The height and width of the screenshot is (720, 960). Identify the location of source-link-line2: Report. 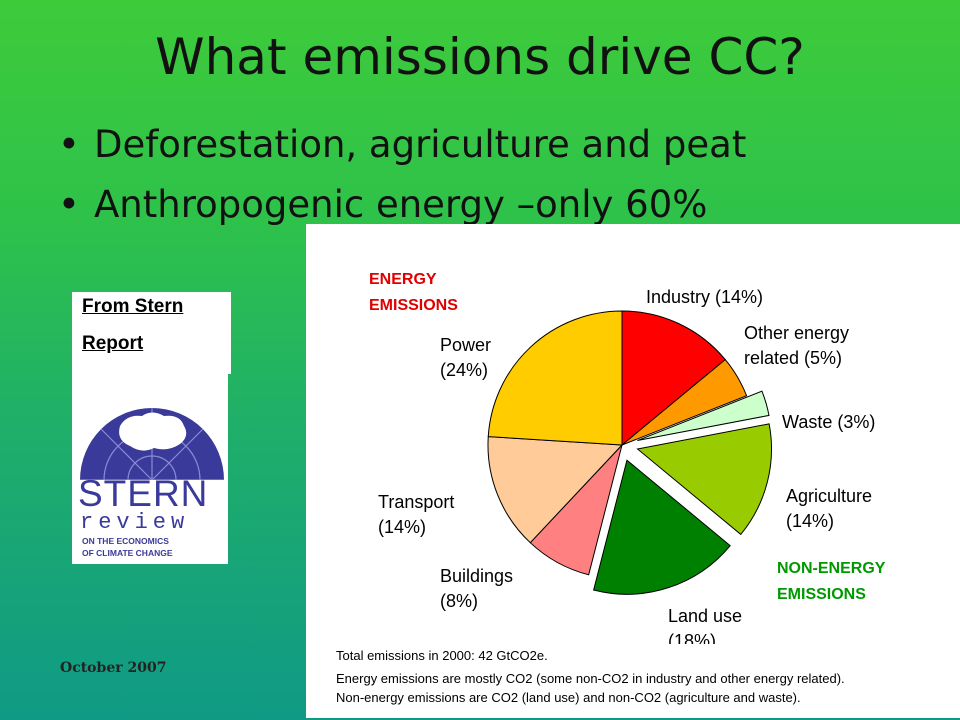
(113, 343).